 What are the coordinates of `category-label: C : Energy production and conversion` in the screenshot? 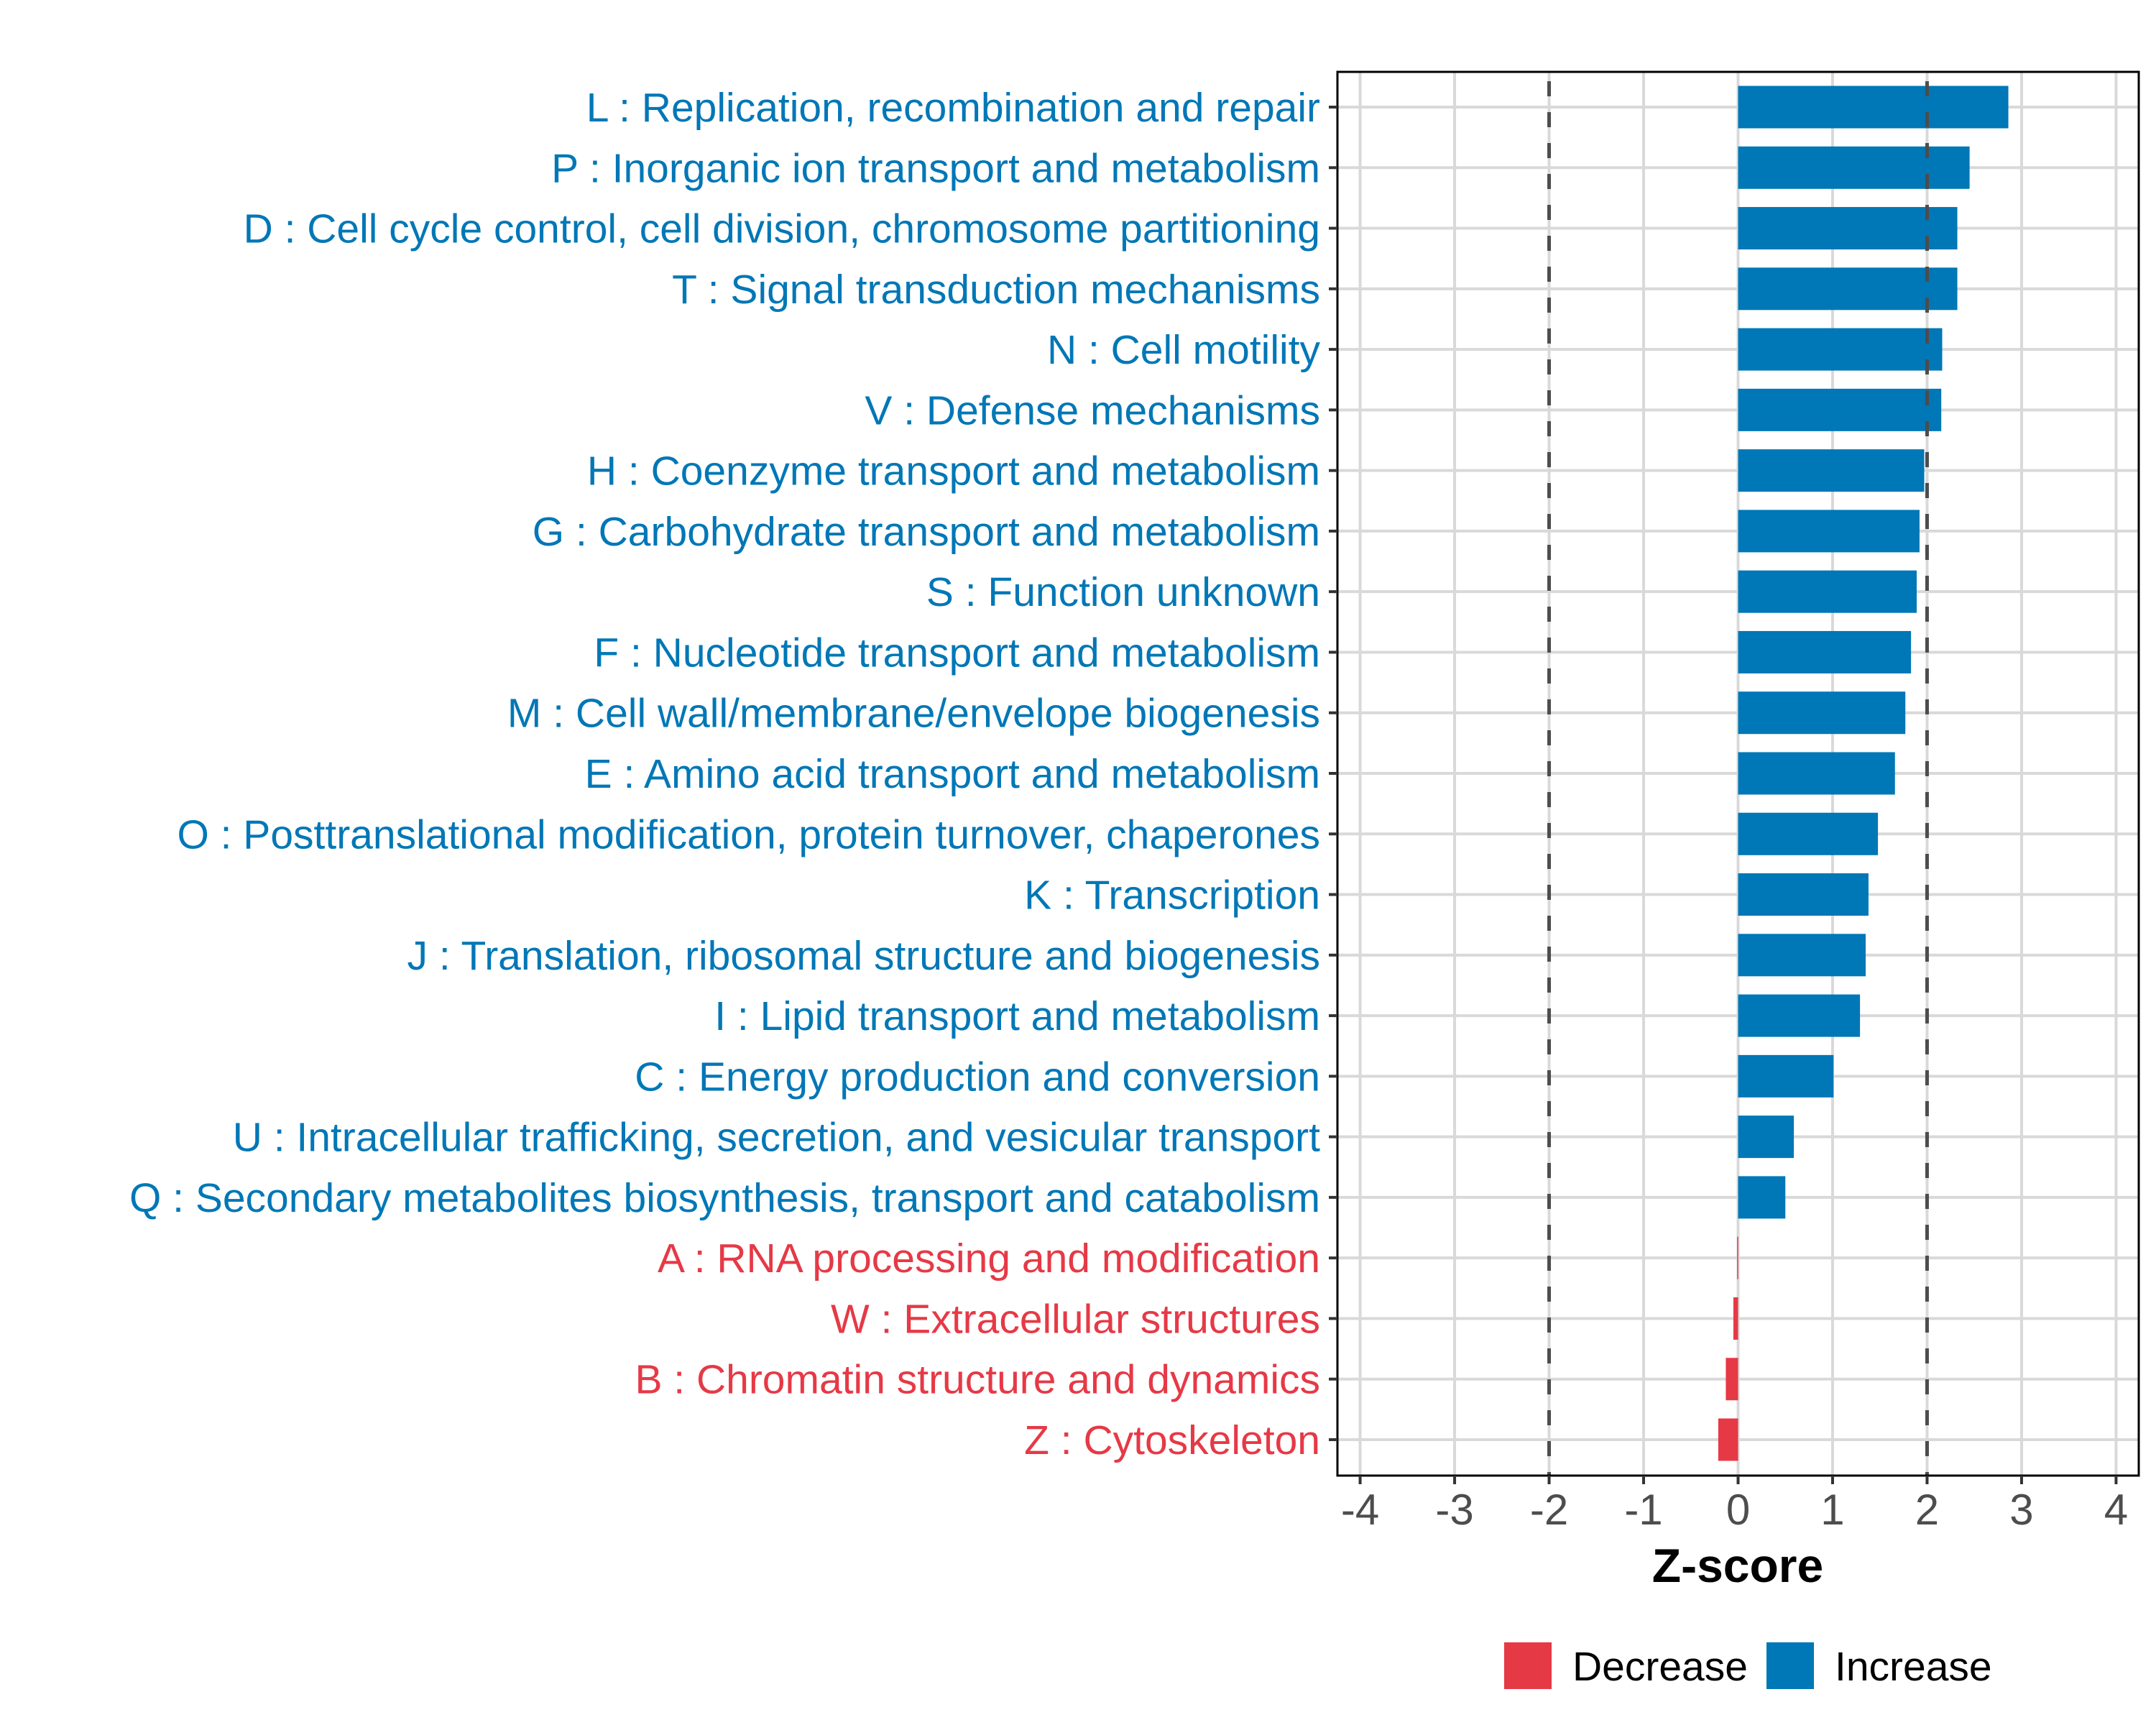 It's located at (977, 1077).